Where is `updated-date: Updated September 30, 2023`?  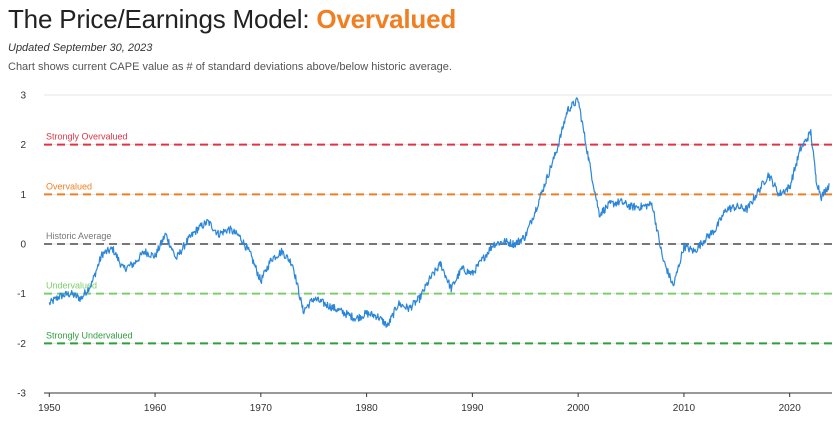 updated-date: Updated September 30, 2023 is located at coordinates (80, 48).